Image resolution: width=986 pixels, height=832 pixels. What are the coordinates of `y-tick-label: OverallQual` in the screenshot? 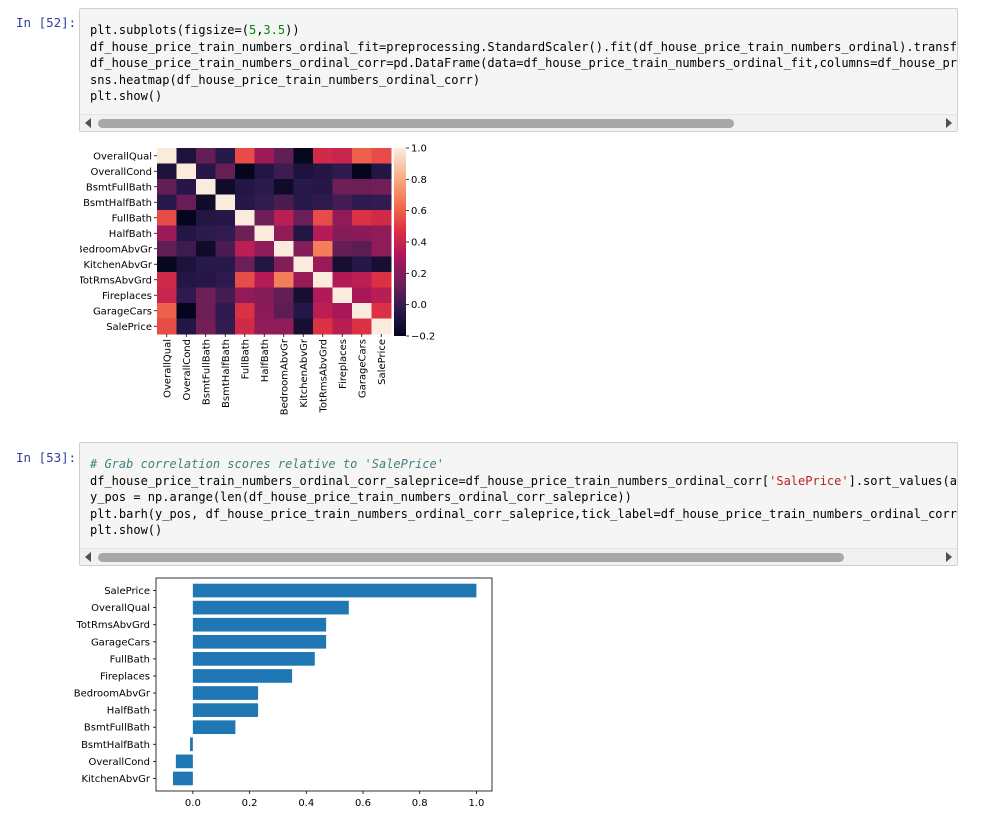 It's located at (120, 608).